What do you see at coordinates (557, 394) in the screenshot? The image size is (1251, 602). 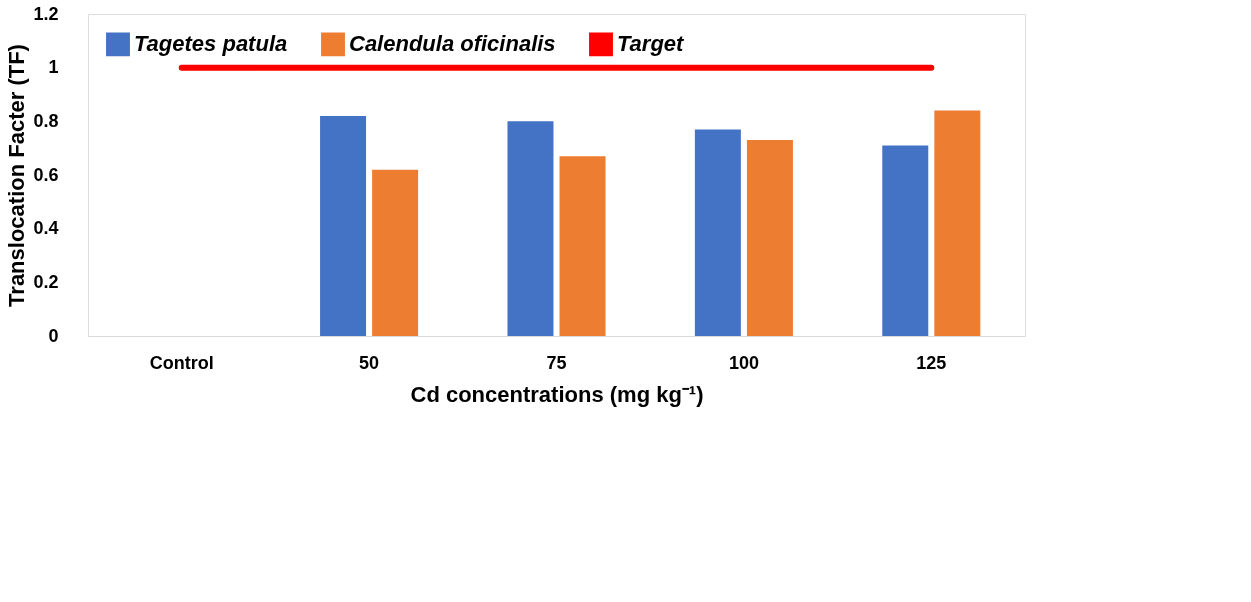 I see `x-axis-title: Cd concentrations (mg kg⁻¹)` at bounding box center [557, 394].